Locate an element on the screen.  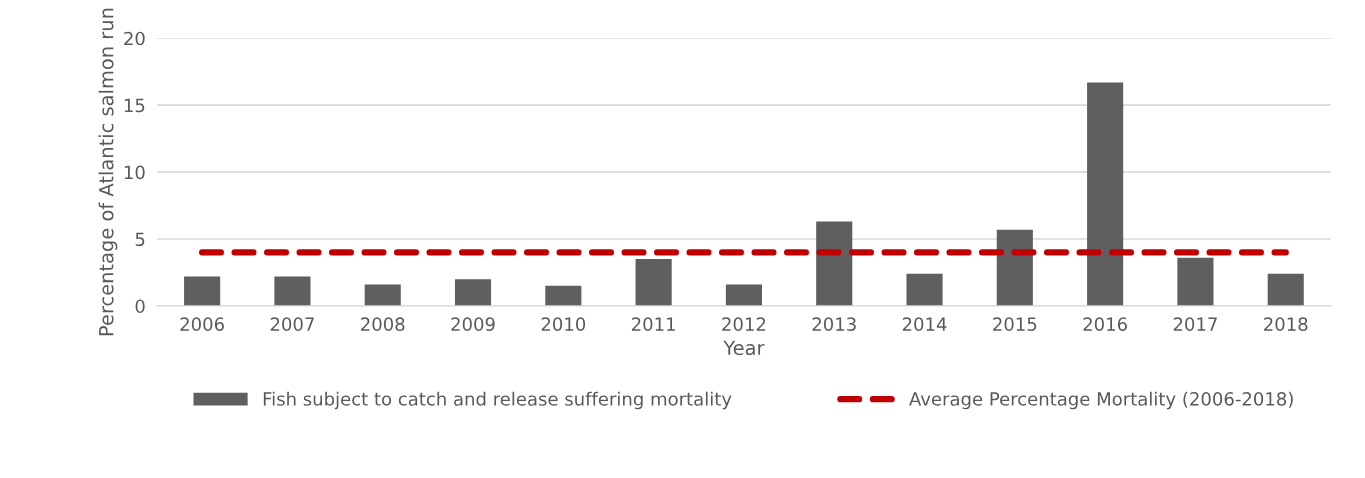
x-axis-title: Year is located at coordinates (744, 348).